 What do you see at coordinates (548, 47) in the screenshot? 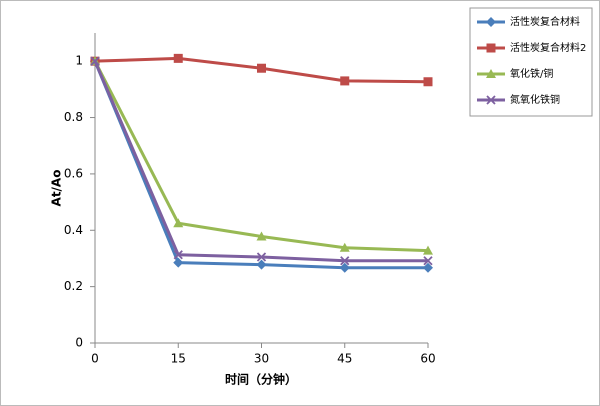
I see `legend-label: 活性炭复合材料2` at bounding box center [548, 47].